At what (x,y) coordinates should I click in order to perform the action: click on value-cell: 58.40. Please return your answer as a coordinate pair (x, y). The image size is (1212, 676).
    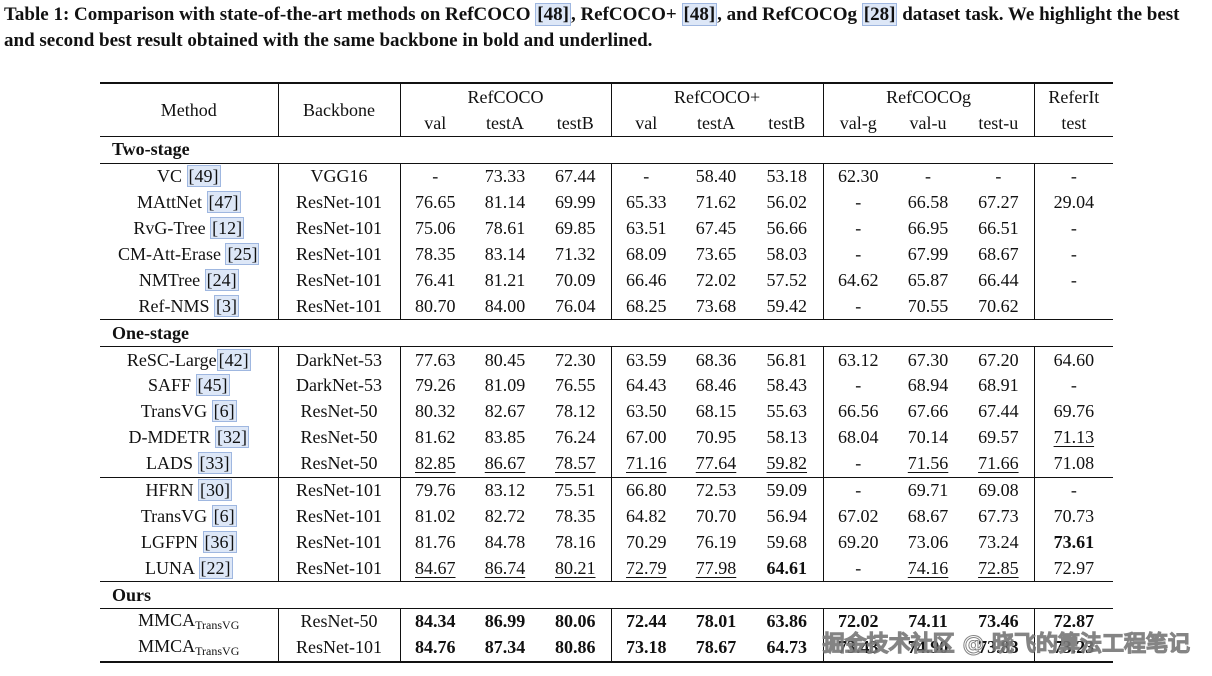
    Looking at the image, I should click on (716, 176).